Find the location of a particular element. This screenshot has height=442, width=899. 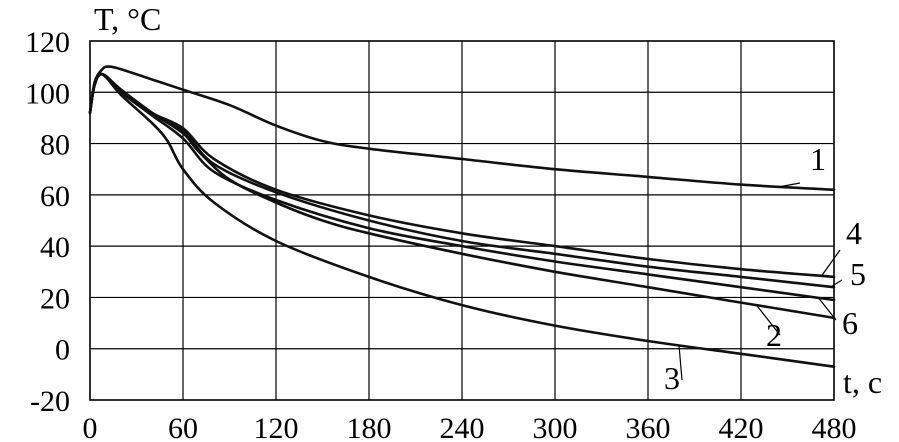

y-tick--20: -20 is located at coordinates (50, 401).